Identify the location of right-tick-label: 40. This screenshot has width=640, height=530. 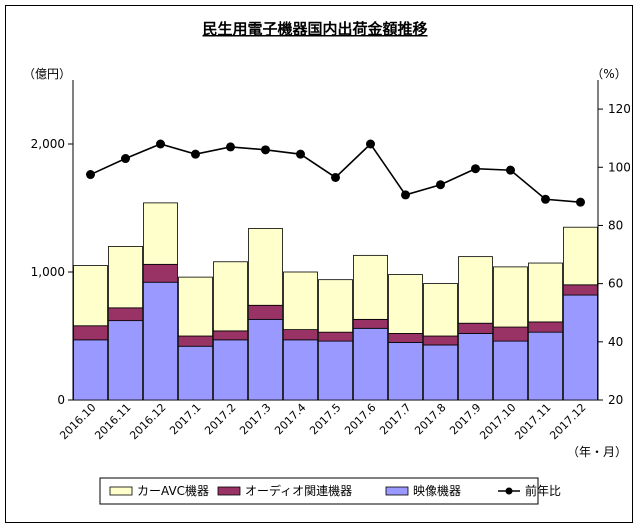
(615, 342).